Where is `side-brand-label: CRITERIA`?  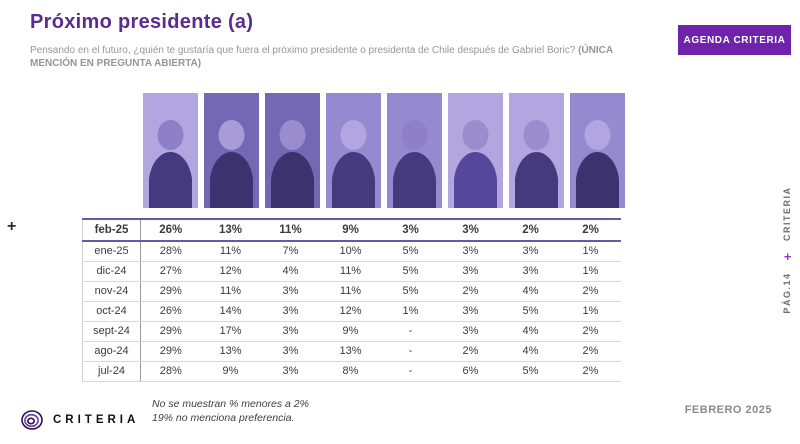
side-brand-label: CRITERIA is located at coordinates (787, 213).